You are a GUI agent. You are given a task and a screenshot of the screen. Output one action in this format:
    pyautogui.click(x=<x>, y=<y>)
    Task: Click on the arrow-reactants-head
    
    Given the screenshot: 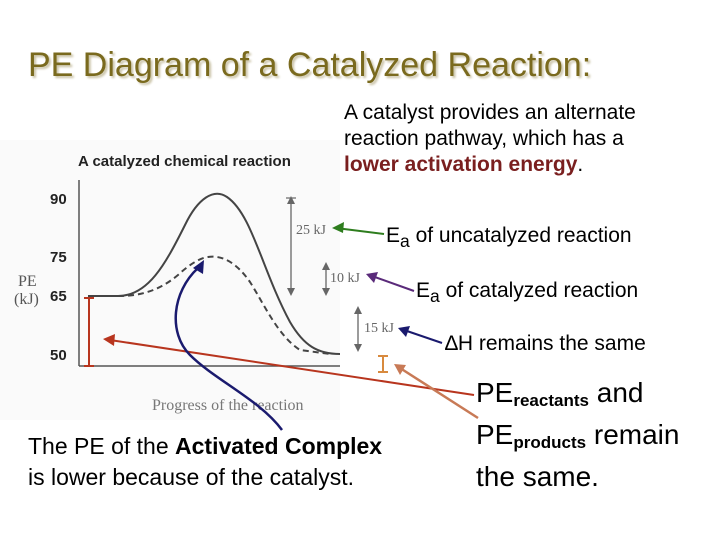 What is the action you would take?
    pyautogui.click(x=109, y=340)
    